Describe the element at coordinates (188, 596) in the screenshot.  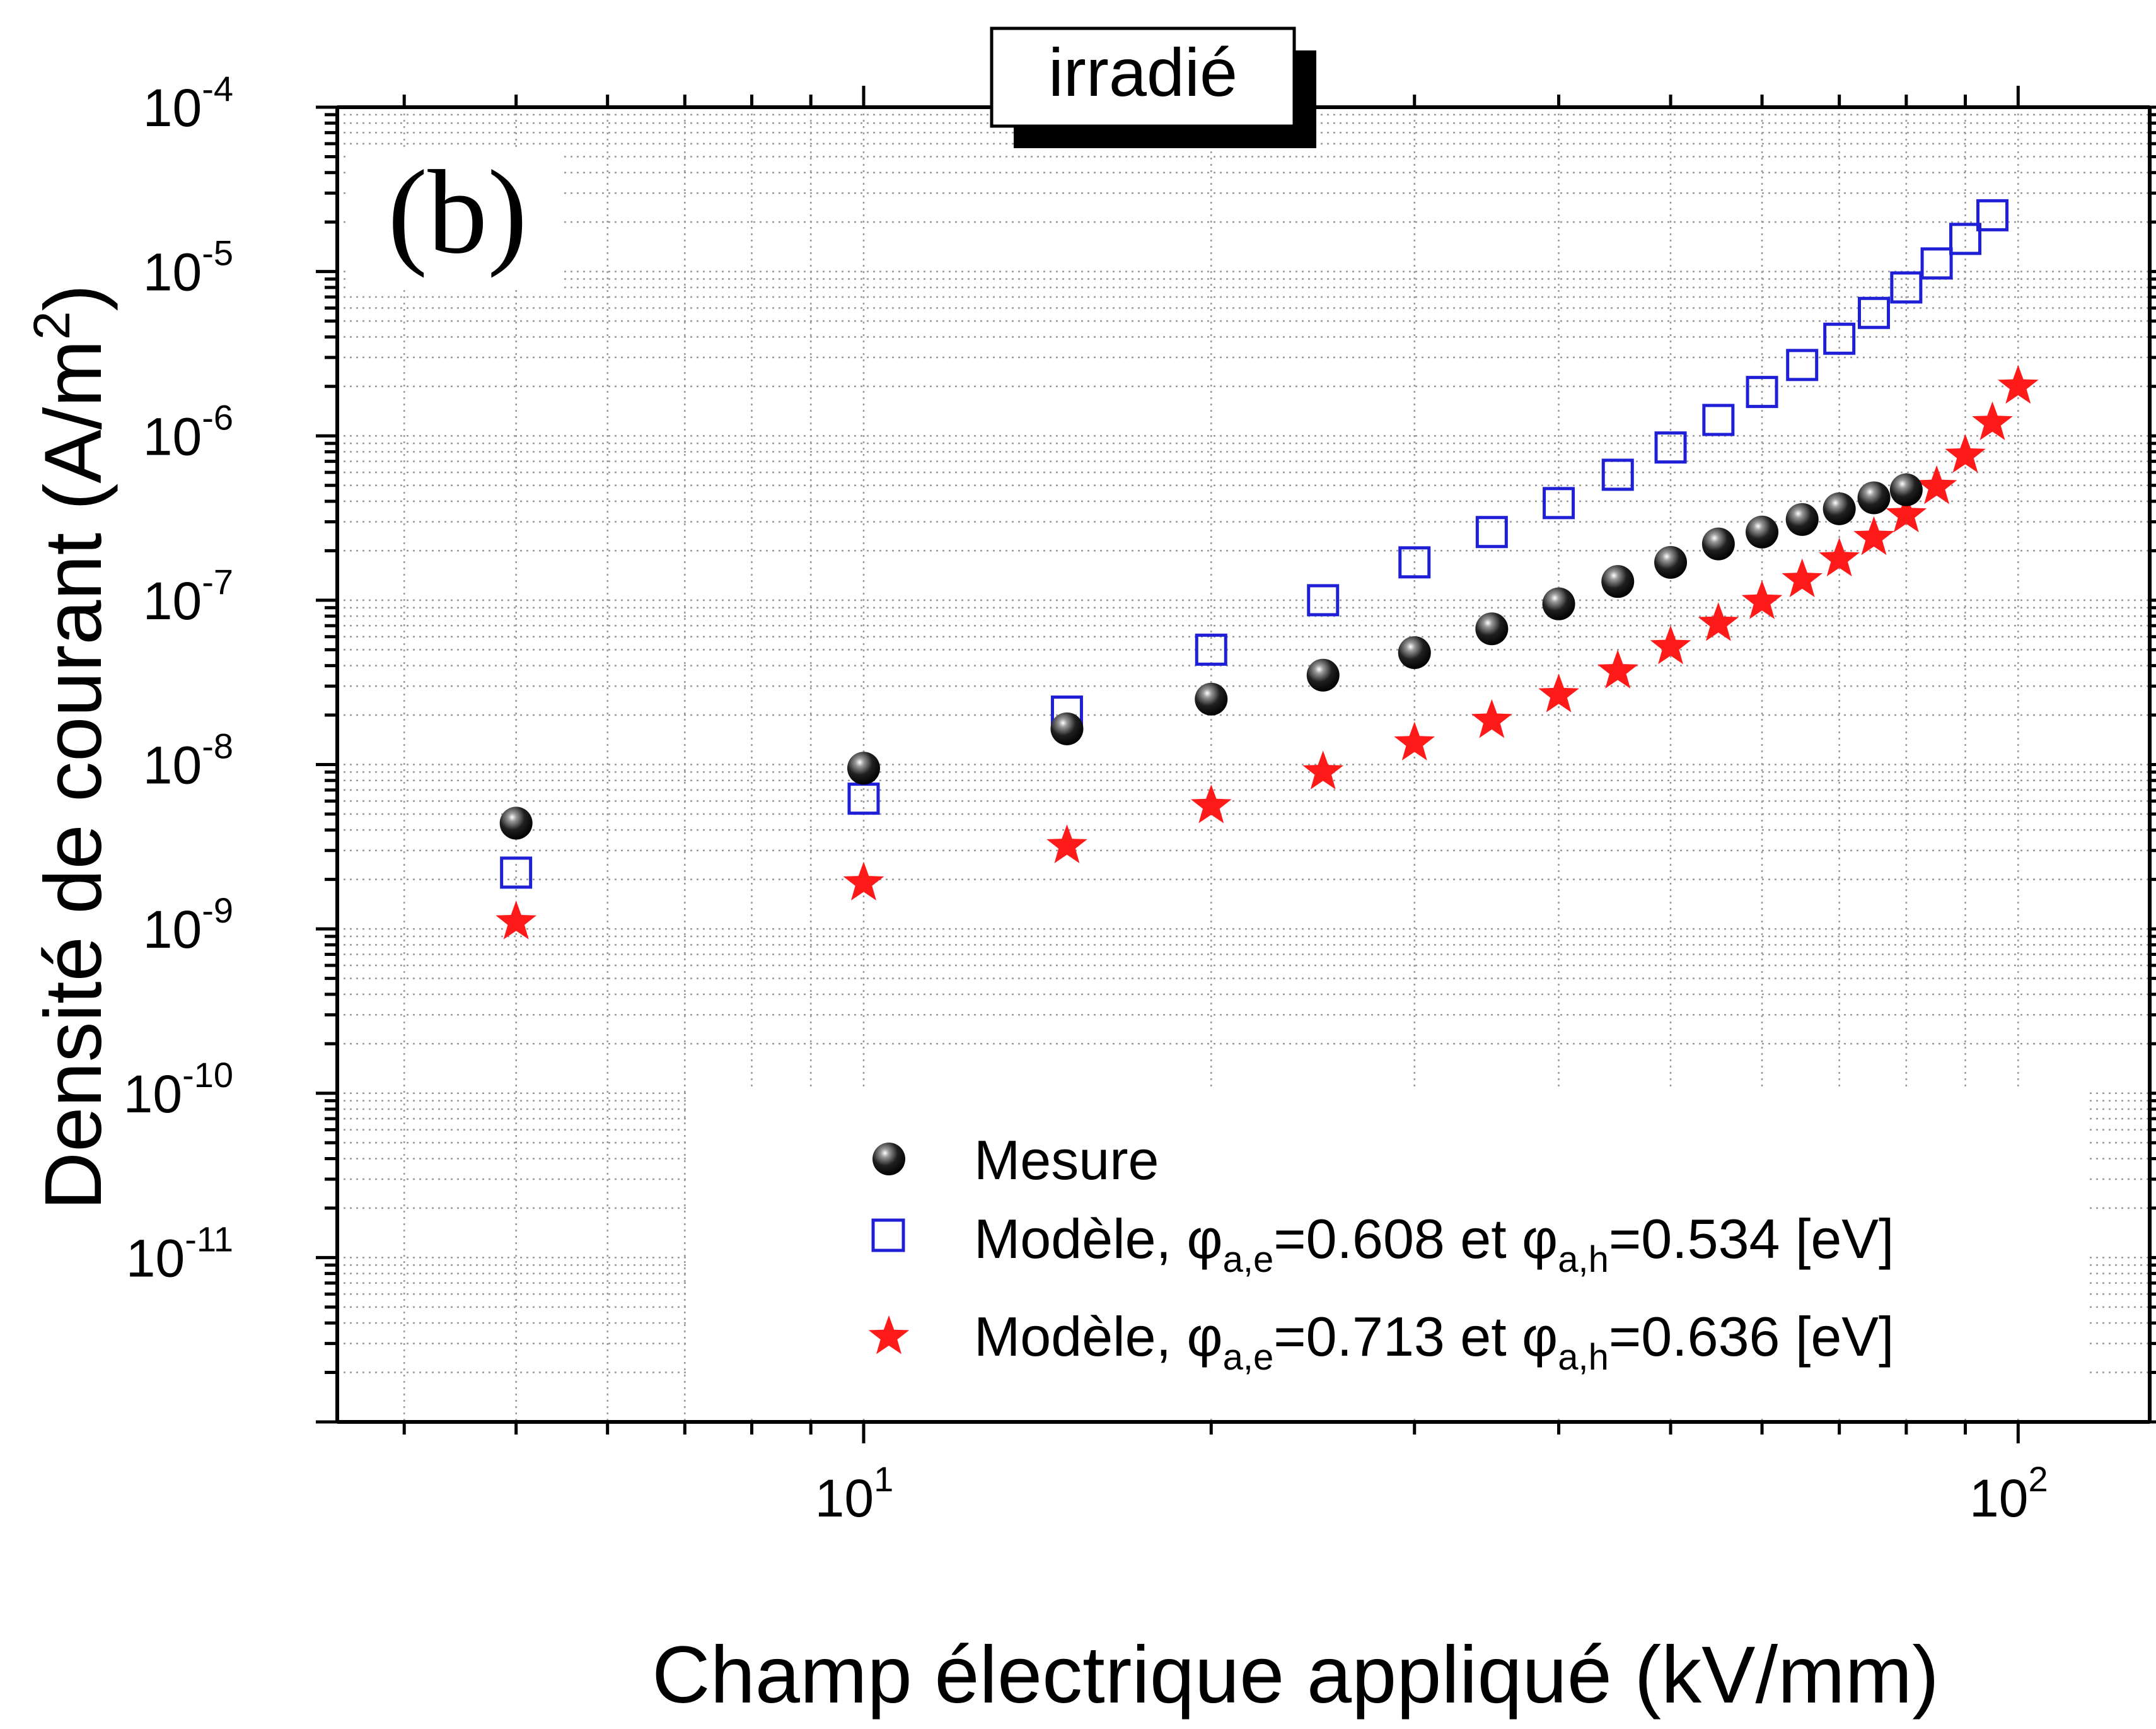
I see `y-tick-label: 10⁻⁷` at that location.